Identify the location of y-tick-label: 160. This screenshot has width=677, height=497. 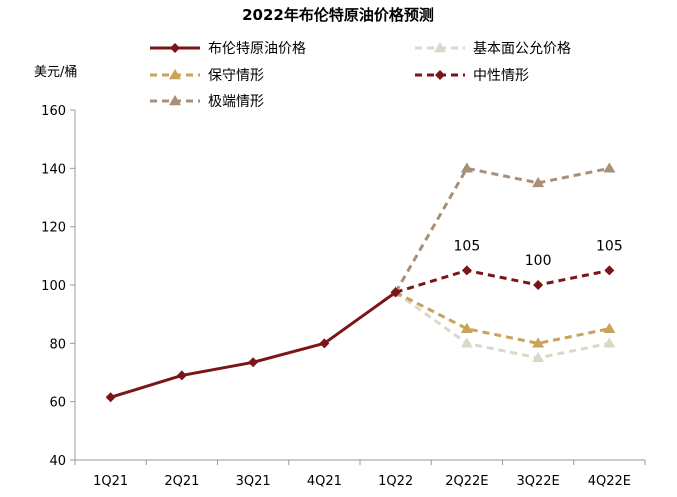
(53, 111).